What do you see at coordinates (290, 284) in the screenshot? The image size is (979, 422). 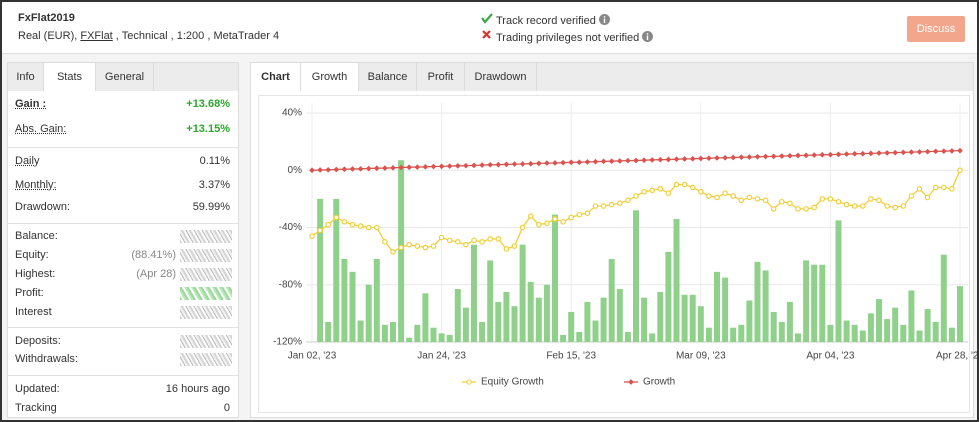 I see `y-tick-label: -80%` at bounding box center [290, 284].